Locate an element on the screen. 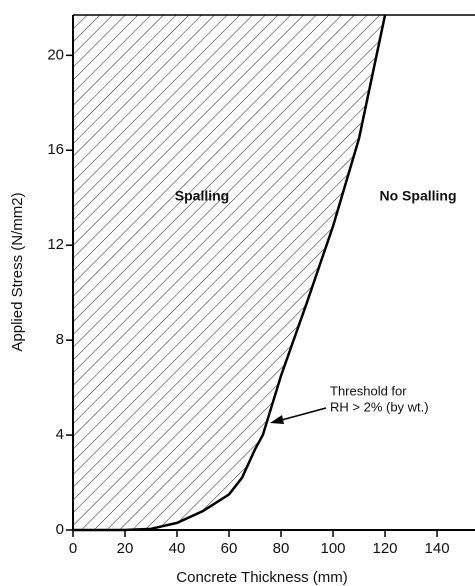  x-tick-label: 140 is located at coordinates (437, 548).